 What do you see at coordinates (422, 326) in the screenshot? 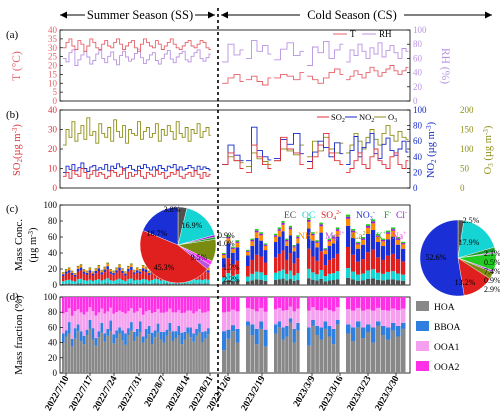
I see `legend-BBOA-swatch` at bounding box center [422, 326].